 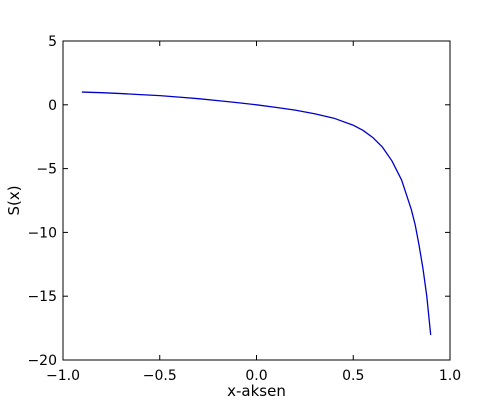 What do you see at coordinates (256, 391) in the screenshot?
I see `x-axis-label: x-aksen` at bounding box center [256, 391].